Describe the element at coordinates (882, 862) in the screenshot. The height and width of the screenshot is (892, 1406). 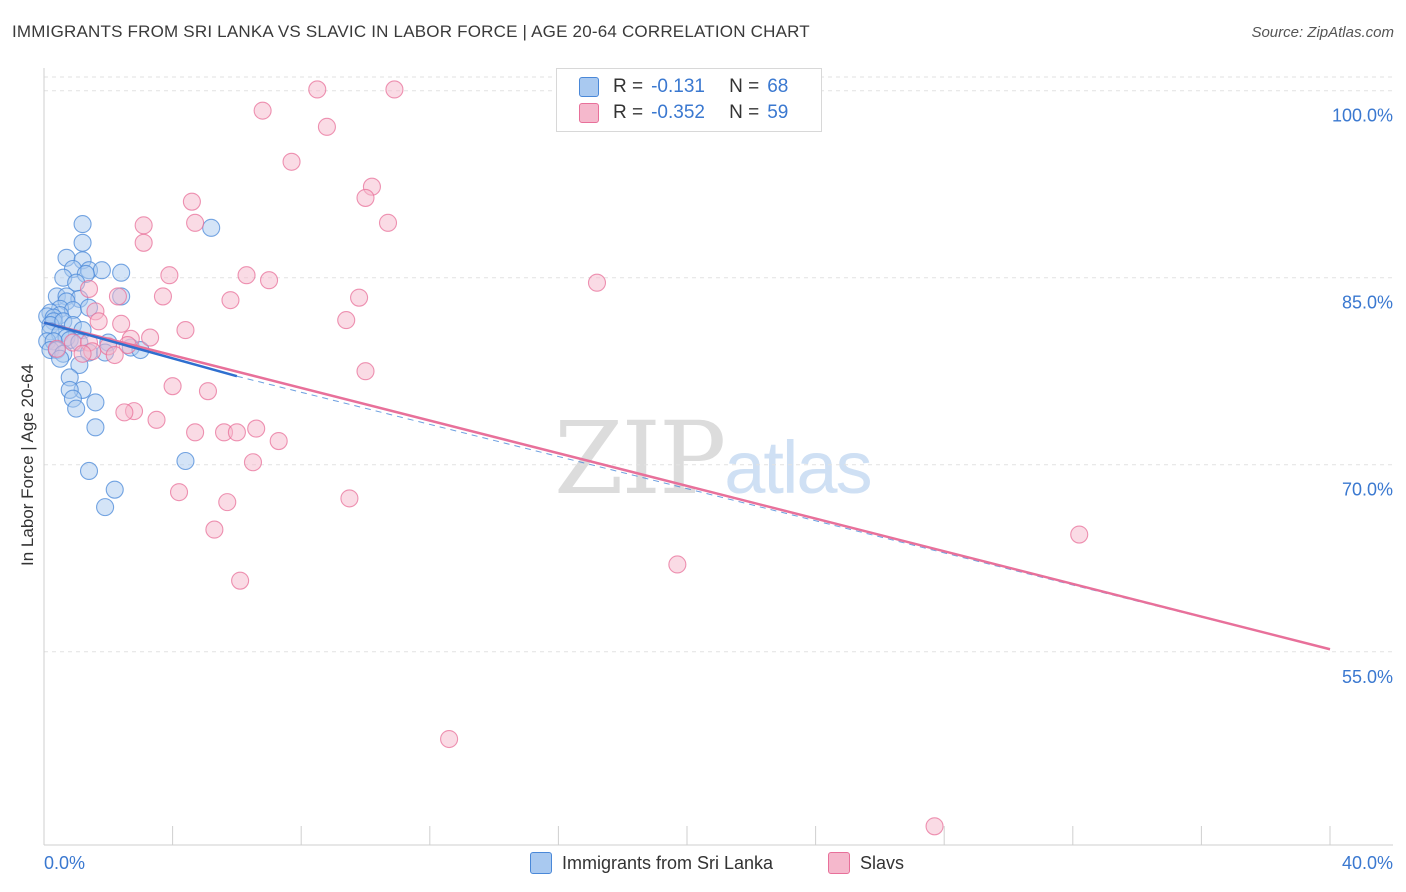
I see `legend-label: Slavs` at that location.